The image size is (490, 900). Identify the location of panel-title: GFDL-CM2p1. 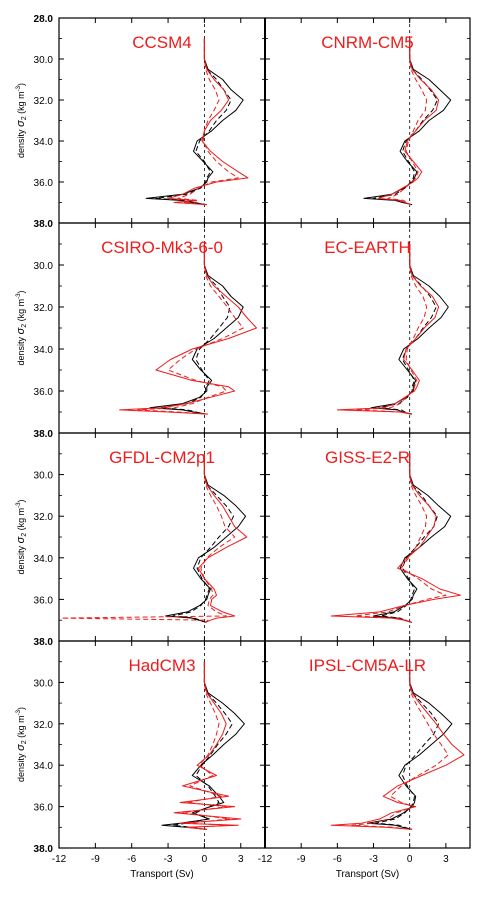
(162, 457).